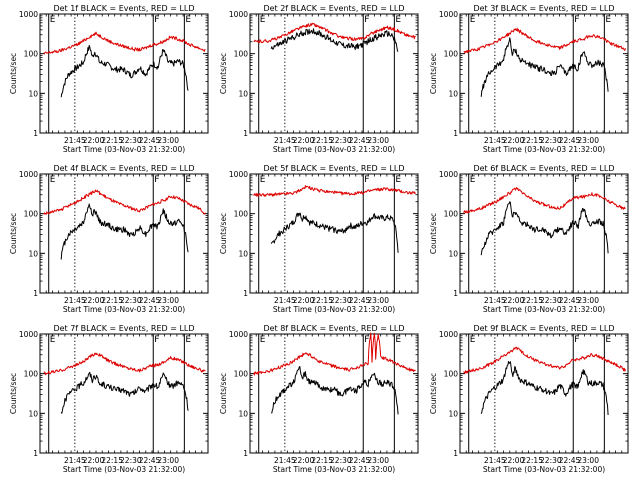 This screenshot has width=640, height=480. I want to click on panel-title: Det 6f BLACK = Events, RED = LLD, so click(543, 168).